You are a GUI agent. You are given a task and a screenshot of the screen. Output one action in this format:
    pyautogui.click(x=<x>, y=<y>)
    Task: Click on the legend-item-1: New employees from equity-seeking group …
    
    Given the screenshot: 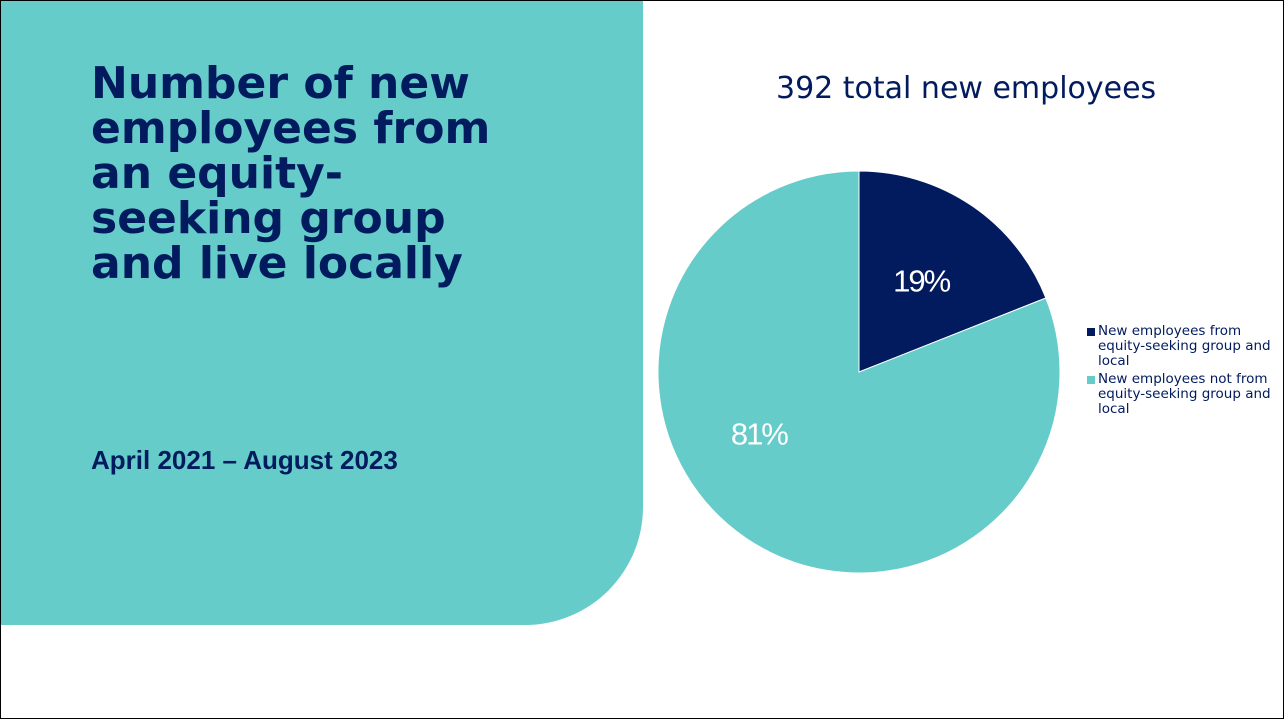 What is the action you would take?
    pyautogui.click(x=1184, y=346)
    